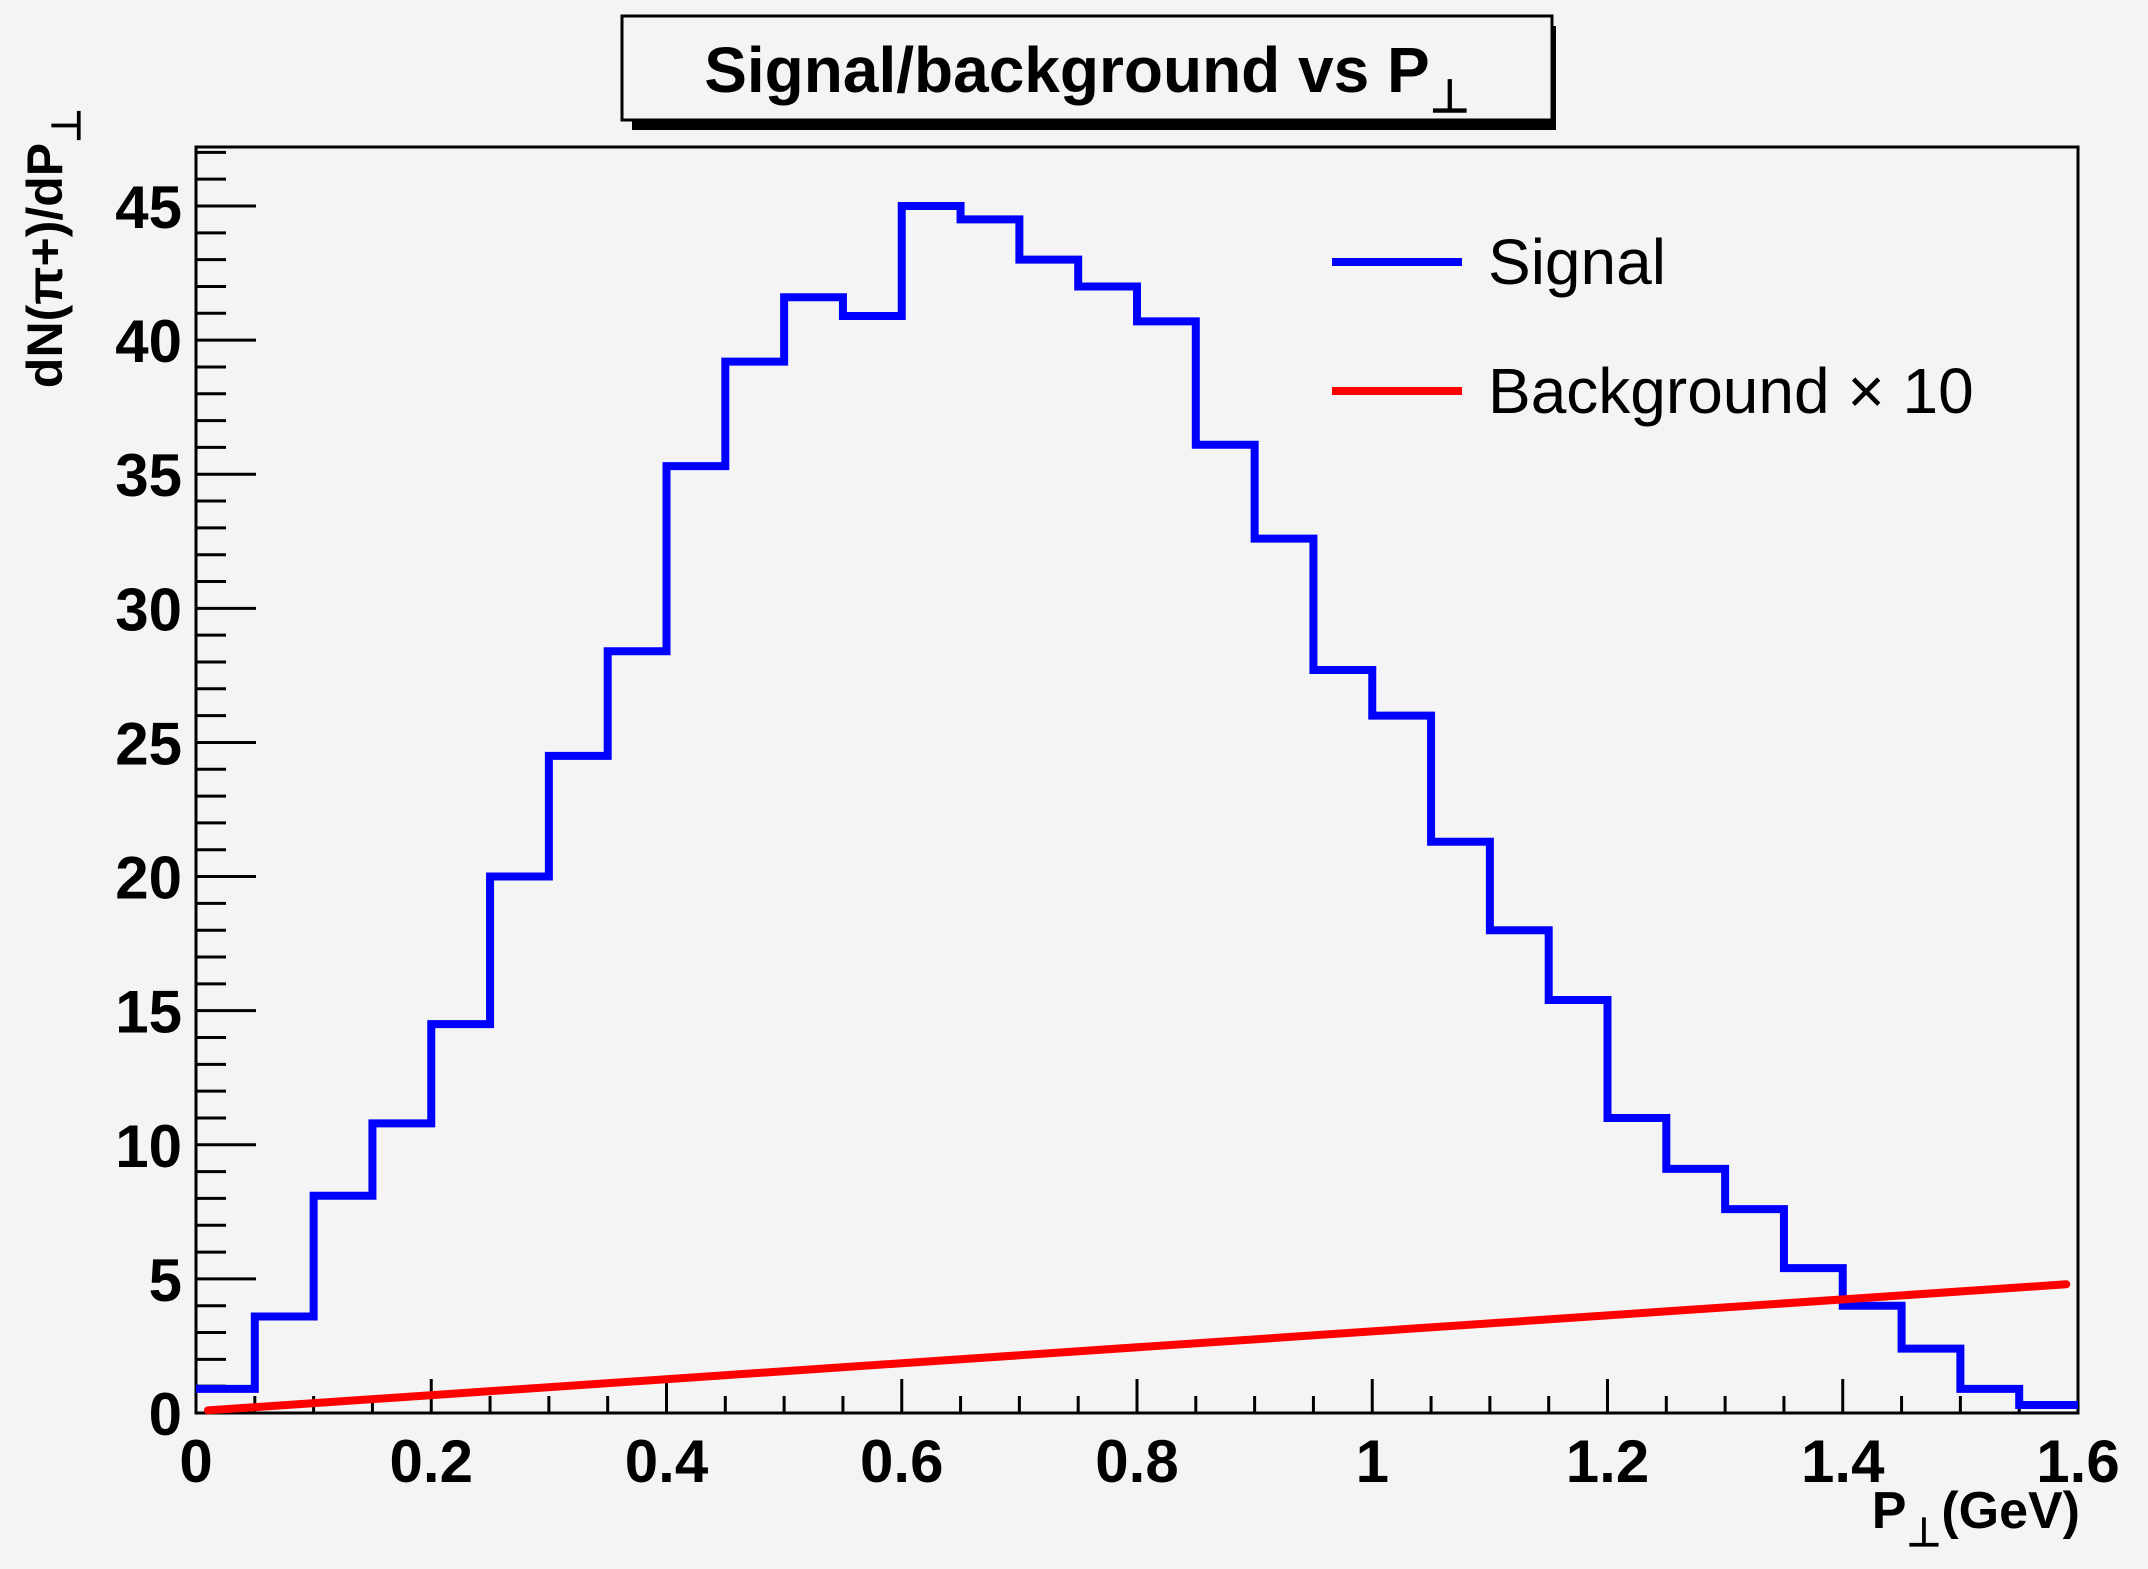 The height and width of the screenshot is (1569, 2148). I want to click on y-tick-label: 15, so click(148, 1012).